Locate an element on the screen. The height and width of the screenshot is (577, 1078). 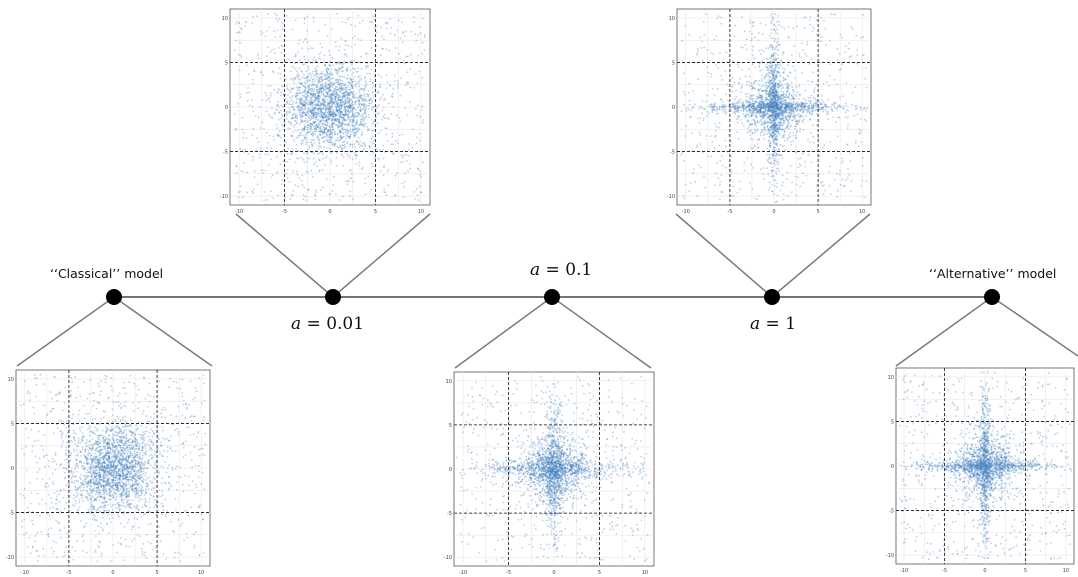
connector-a1 is located at coordinates (773, 255).